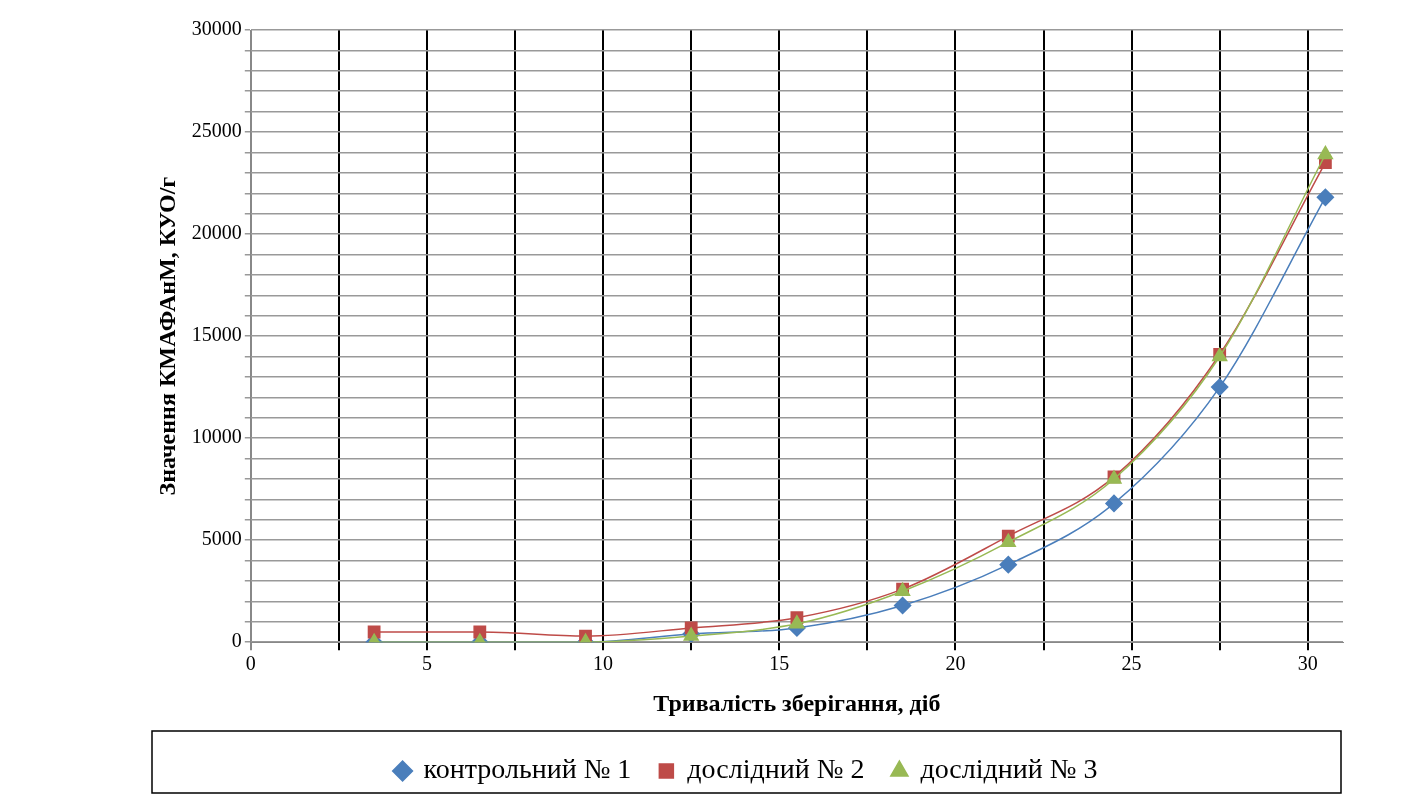  What do you see at coordinates (216, 28) in the screenshot?
I see `y-tick-label: 30000` at bounding box center [216, 28].